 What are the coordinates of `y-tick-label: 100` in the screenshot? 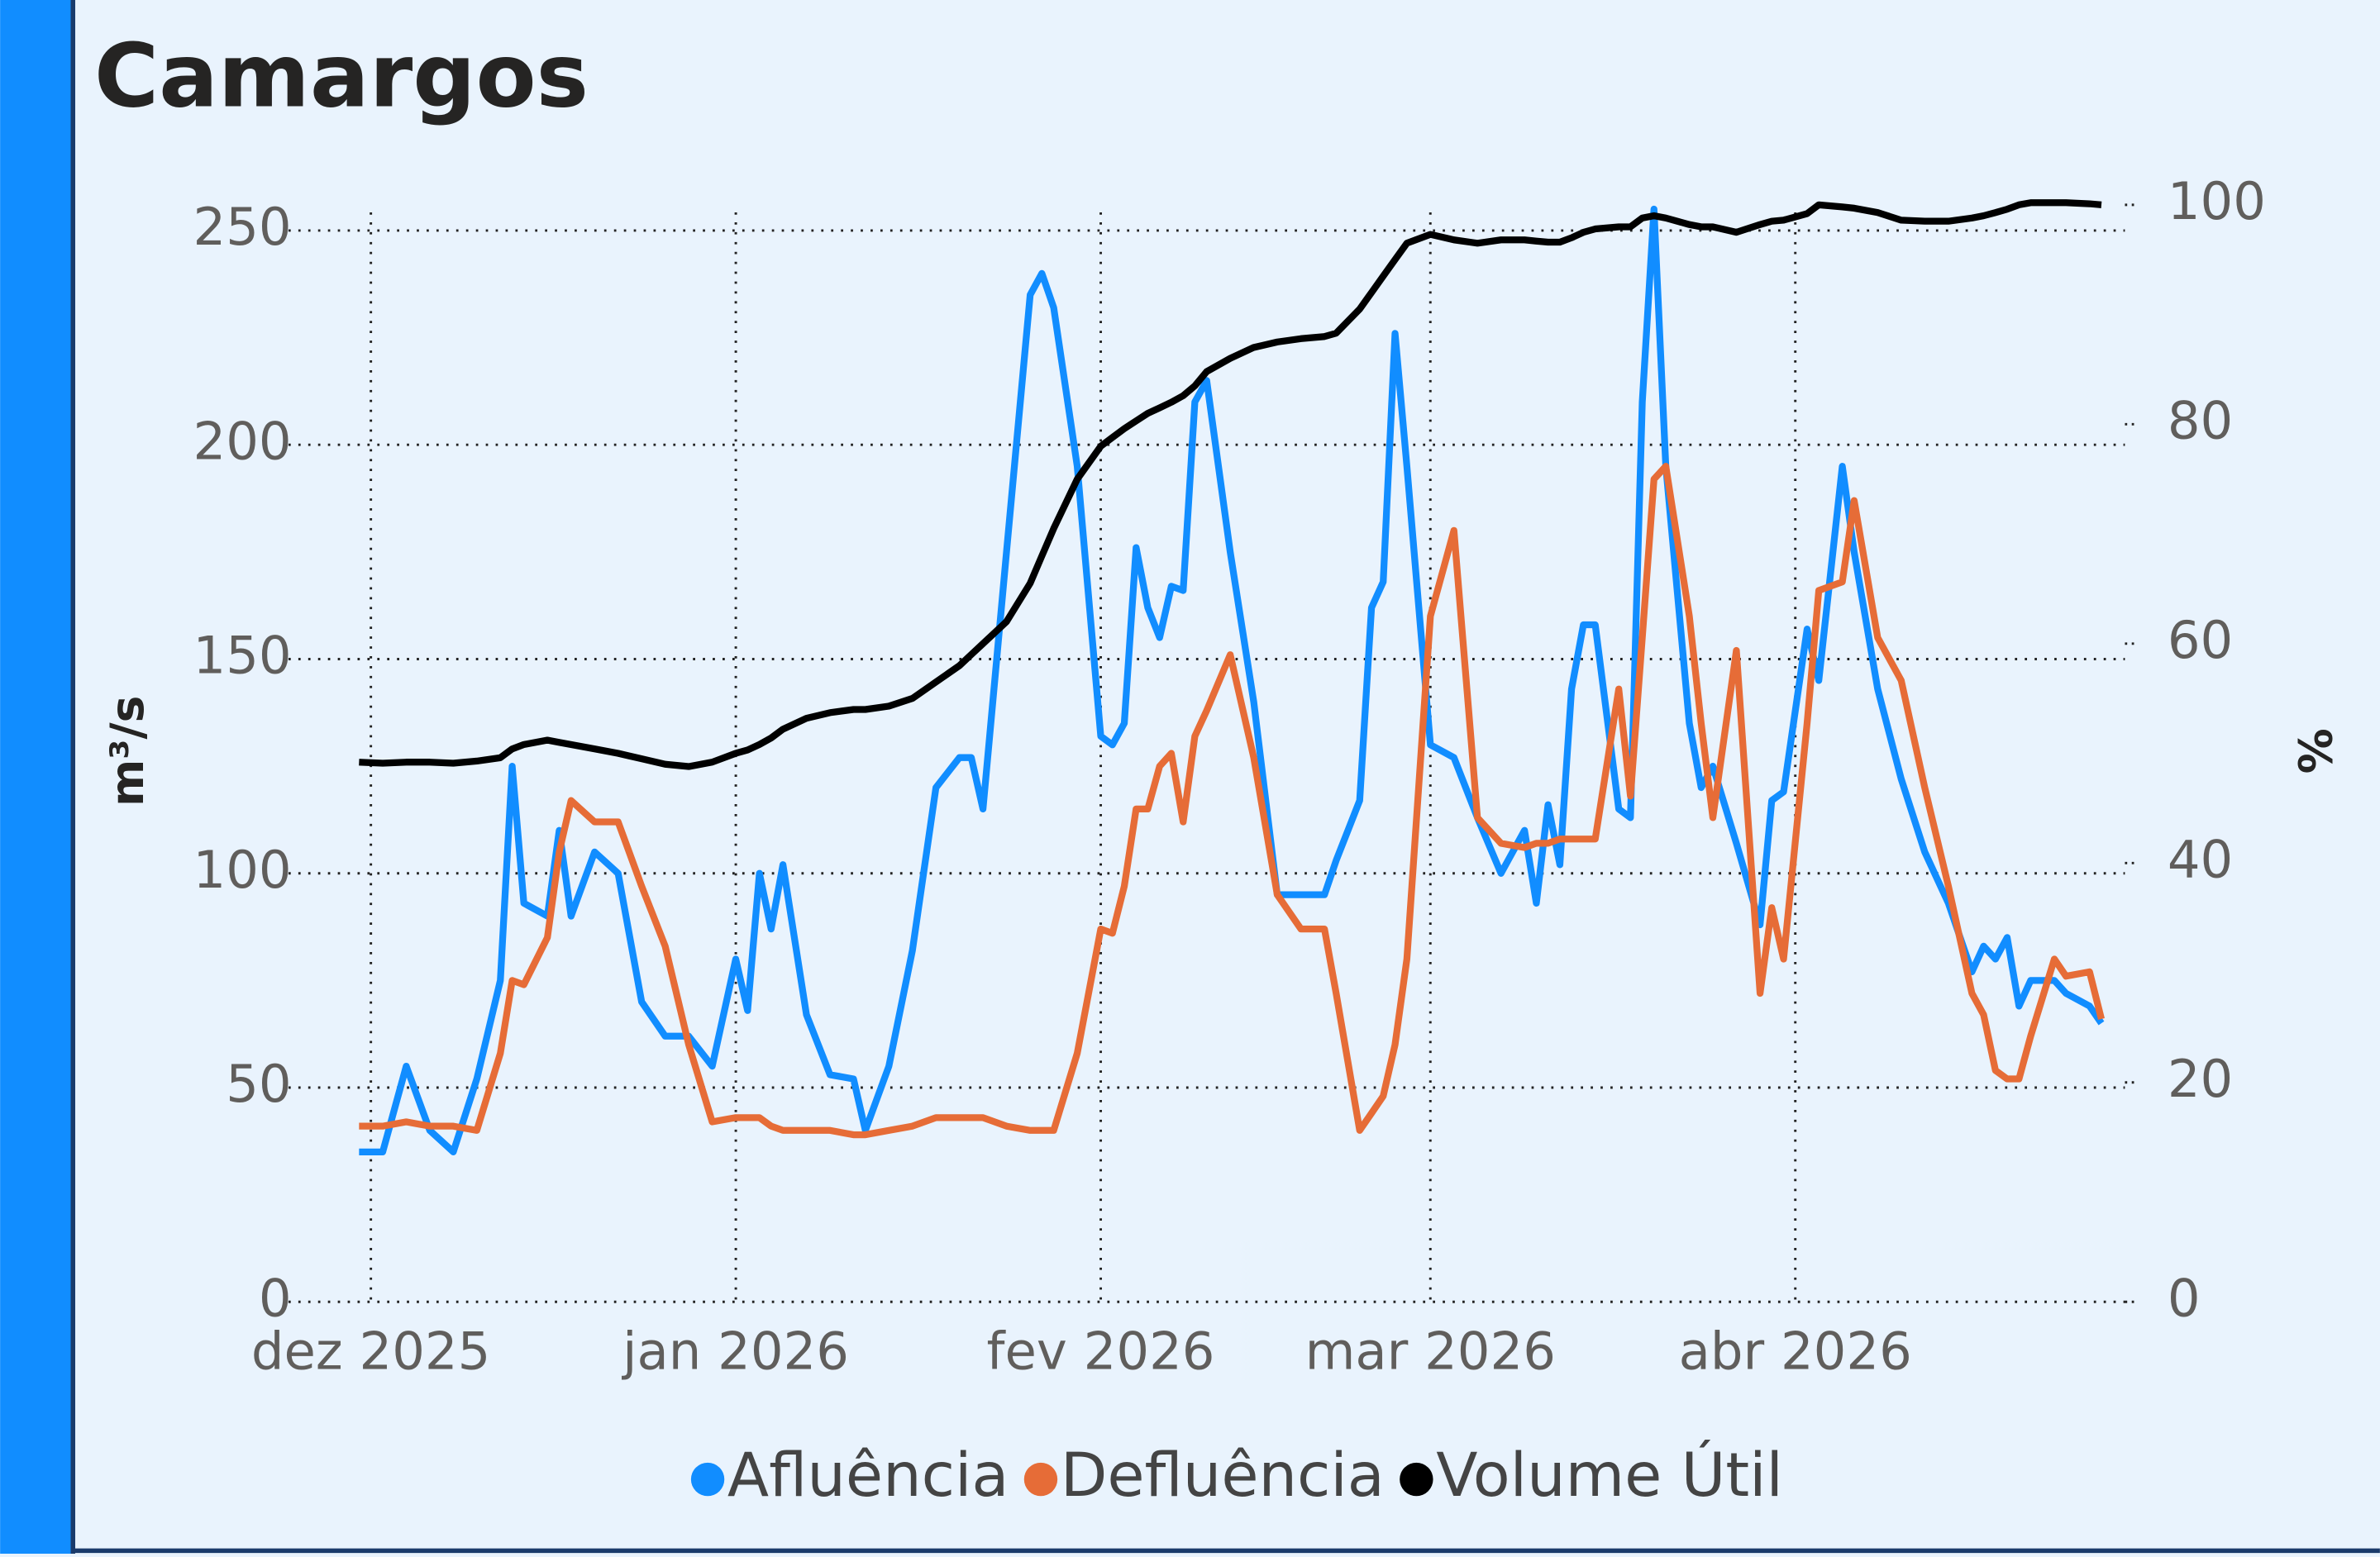 It's located at (242, 870).